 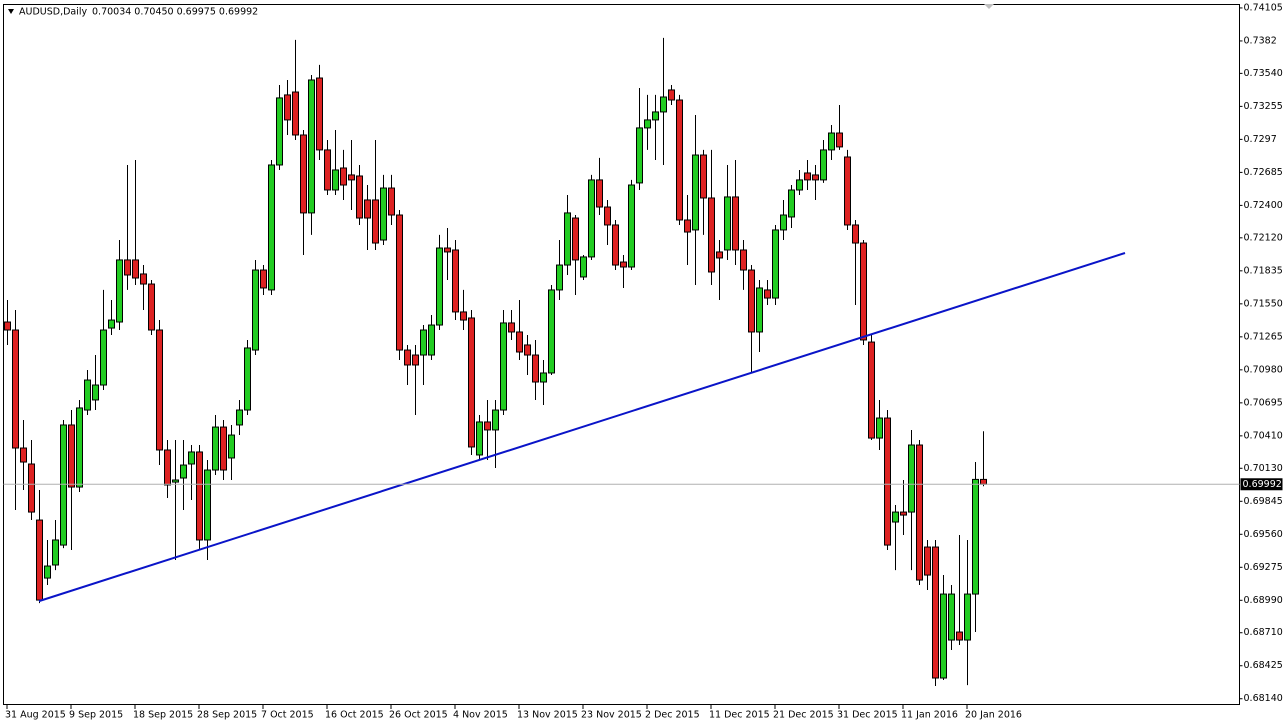 I want to click on menu-arrow, so click(x=11, y=11).